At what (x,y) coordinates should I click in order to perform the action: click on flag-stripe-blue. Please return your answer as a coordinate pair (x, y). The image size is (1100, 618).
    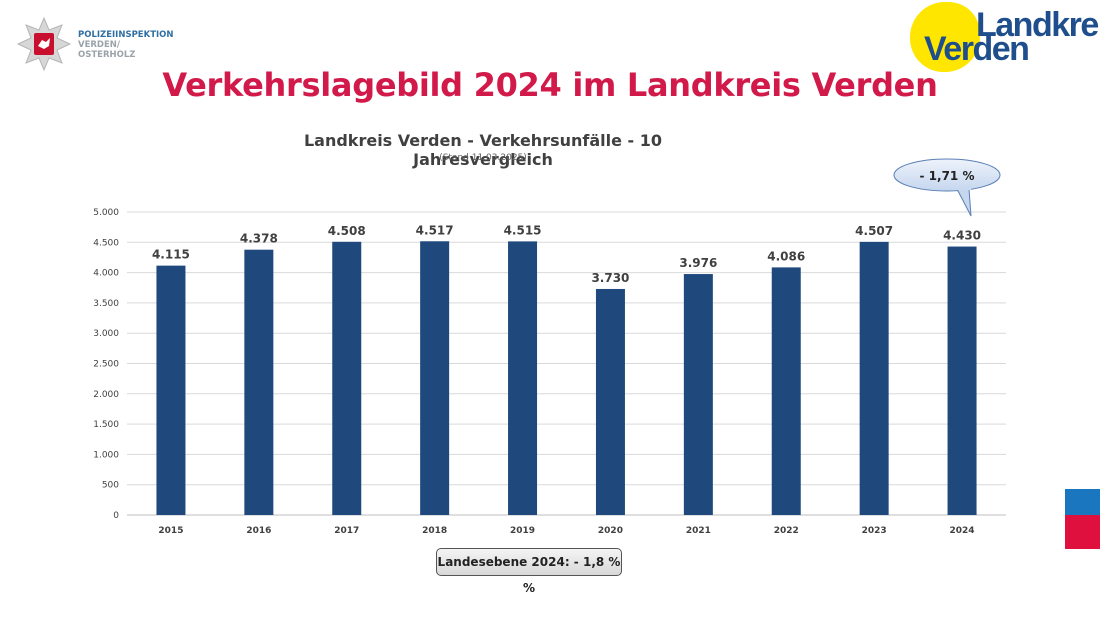
    Looking at the image, I should click on (1082, 502).